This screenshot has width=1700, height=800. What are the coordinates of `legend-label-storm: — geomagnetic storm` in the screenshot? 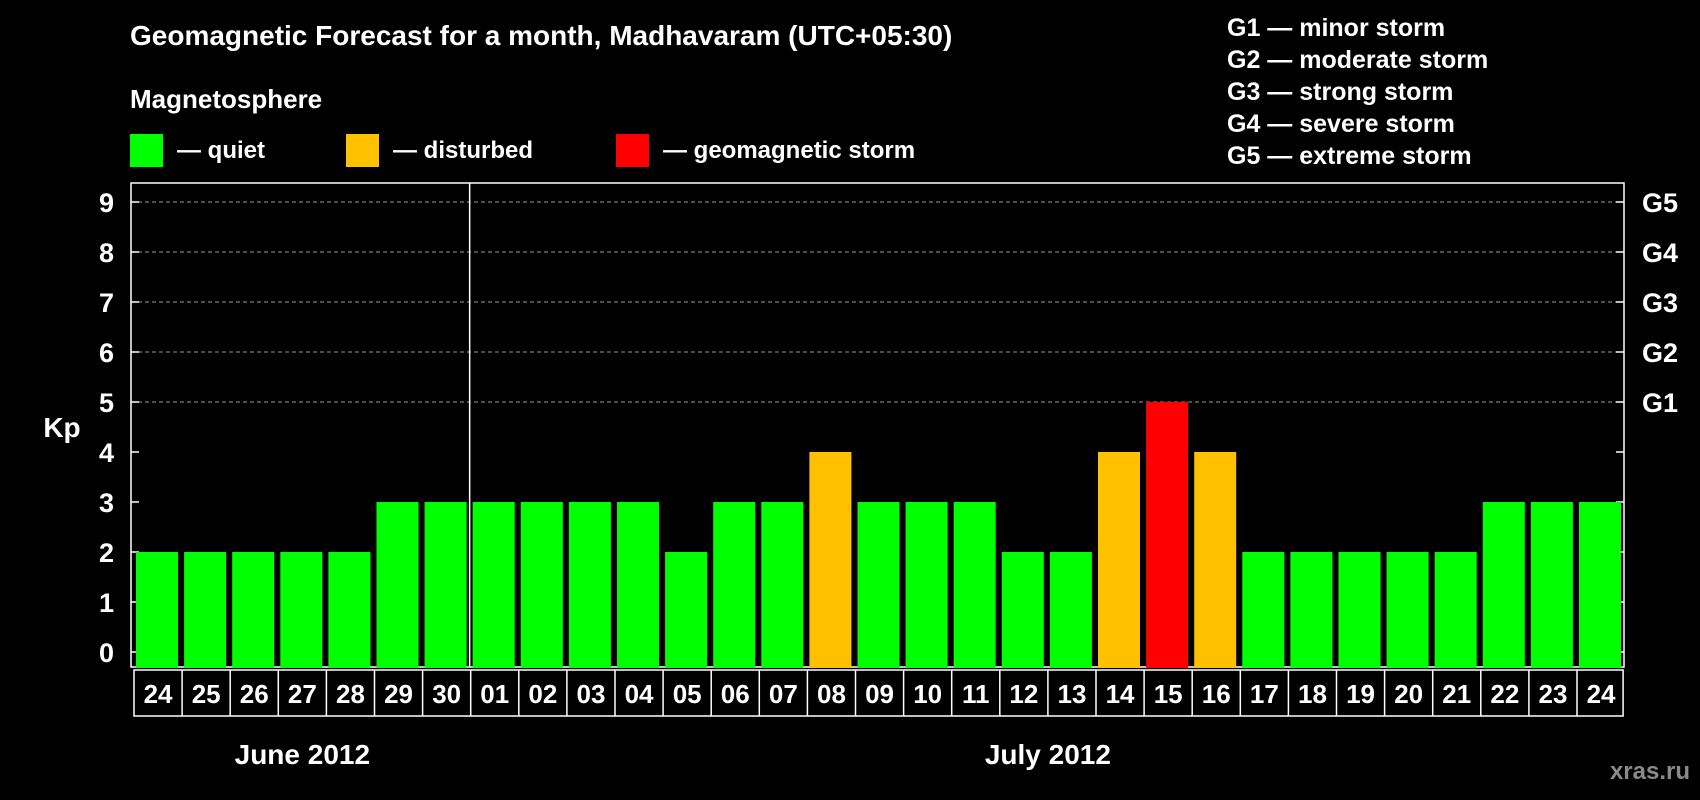 It's located at (789, 150).